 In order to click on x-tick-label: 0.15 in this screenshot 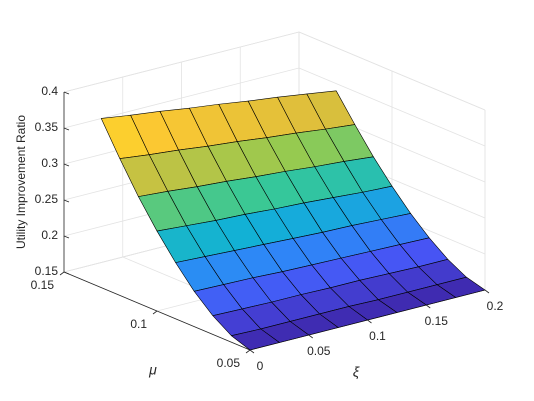, I will do `click(437, 321)`.